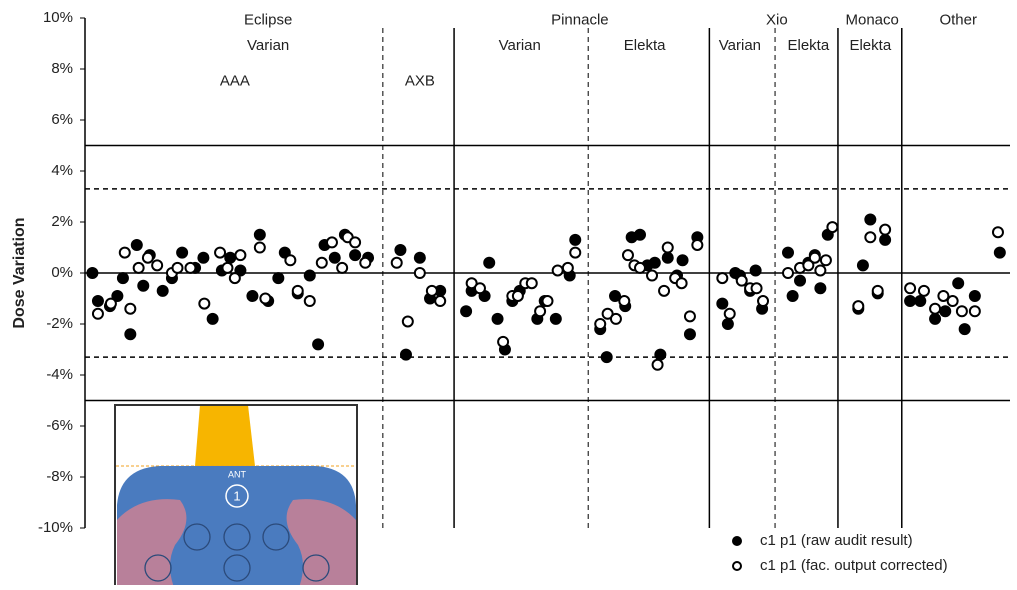 This screenshot has height=590, width=1017. What do you see at coordinates (59, 425) in the screenshot?
I see `y-tick-label: -6%` at bounding box center [59, 425].